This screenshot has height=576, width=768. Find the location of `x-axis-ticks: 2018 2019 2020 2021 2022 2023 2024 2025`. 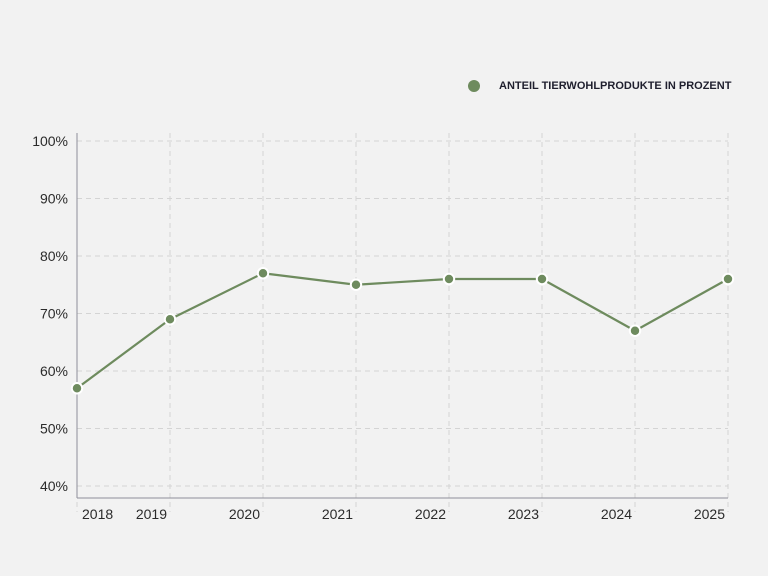

x-axis-ticks: 2018 2019 2020 2021 2022 2023 2024 2025 is located at coordinates (403, 514).